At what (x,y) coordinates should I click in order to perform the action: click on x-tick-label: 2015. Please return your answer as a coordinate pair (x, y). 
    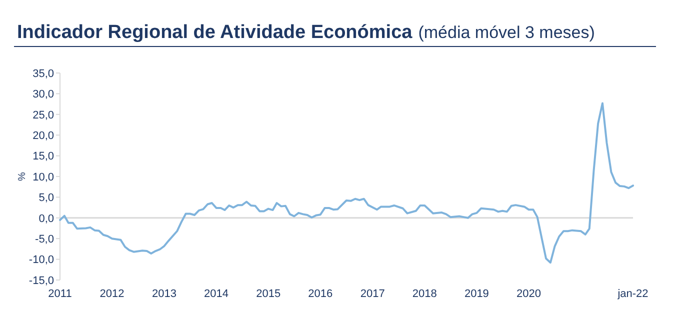
    Looking at the image, I should click on (268, 294).